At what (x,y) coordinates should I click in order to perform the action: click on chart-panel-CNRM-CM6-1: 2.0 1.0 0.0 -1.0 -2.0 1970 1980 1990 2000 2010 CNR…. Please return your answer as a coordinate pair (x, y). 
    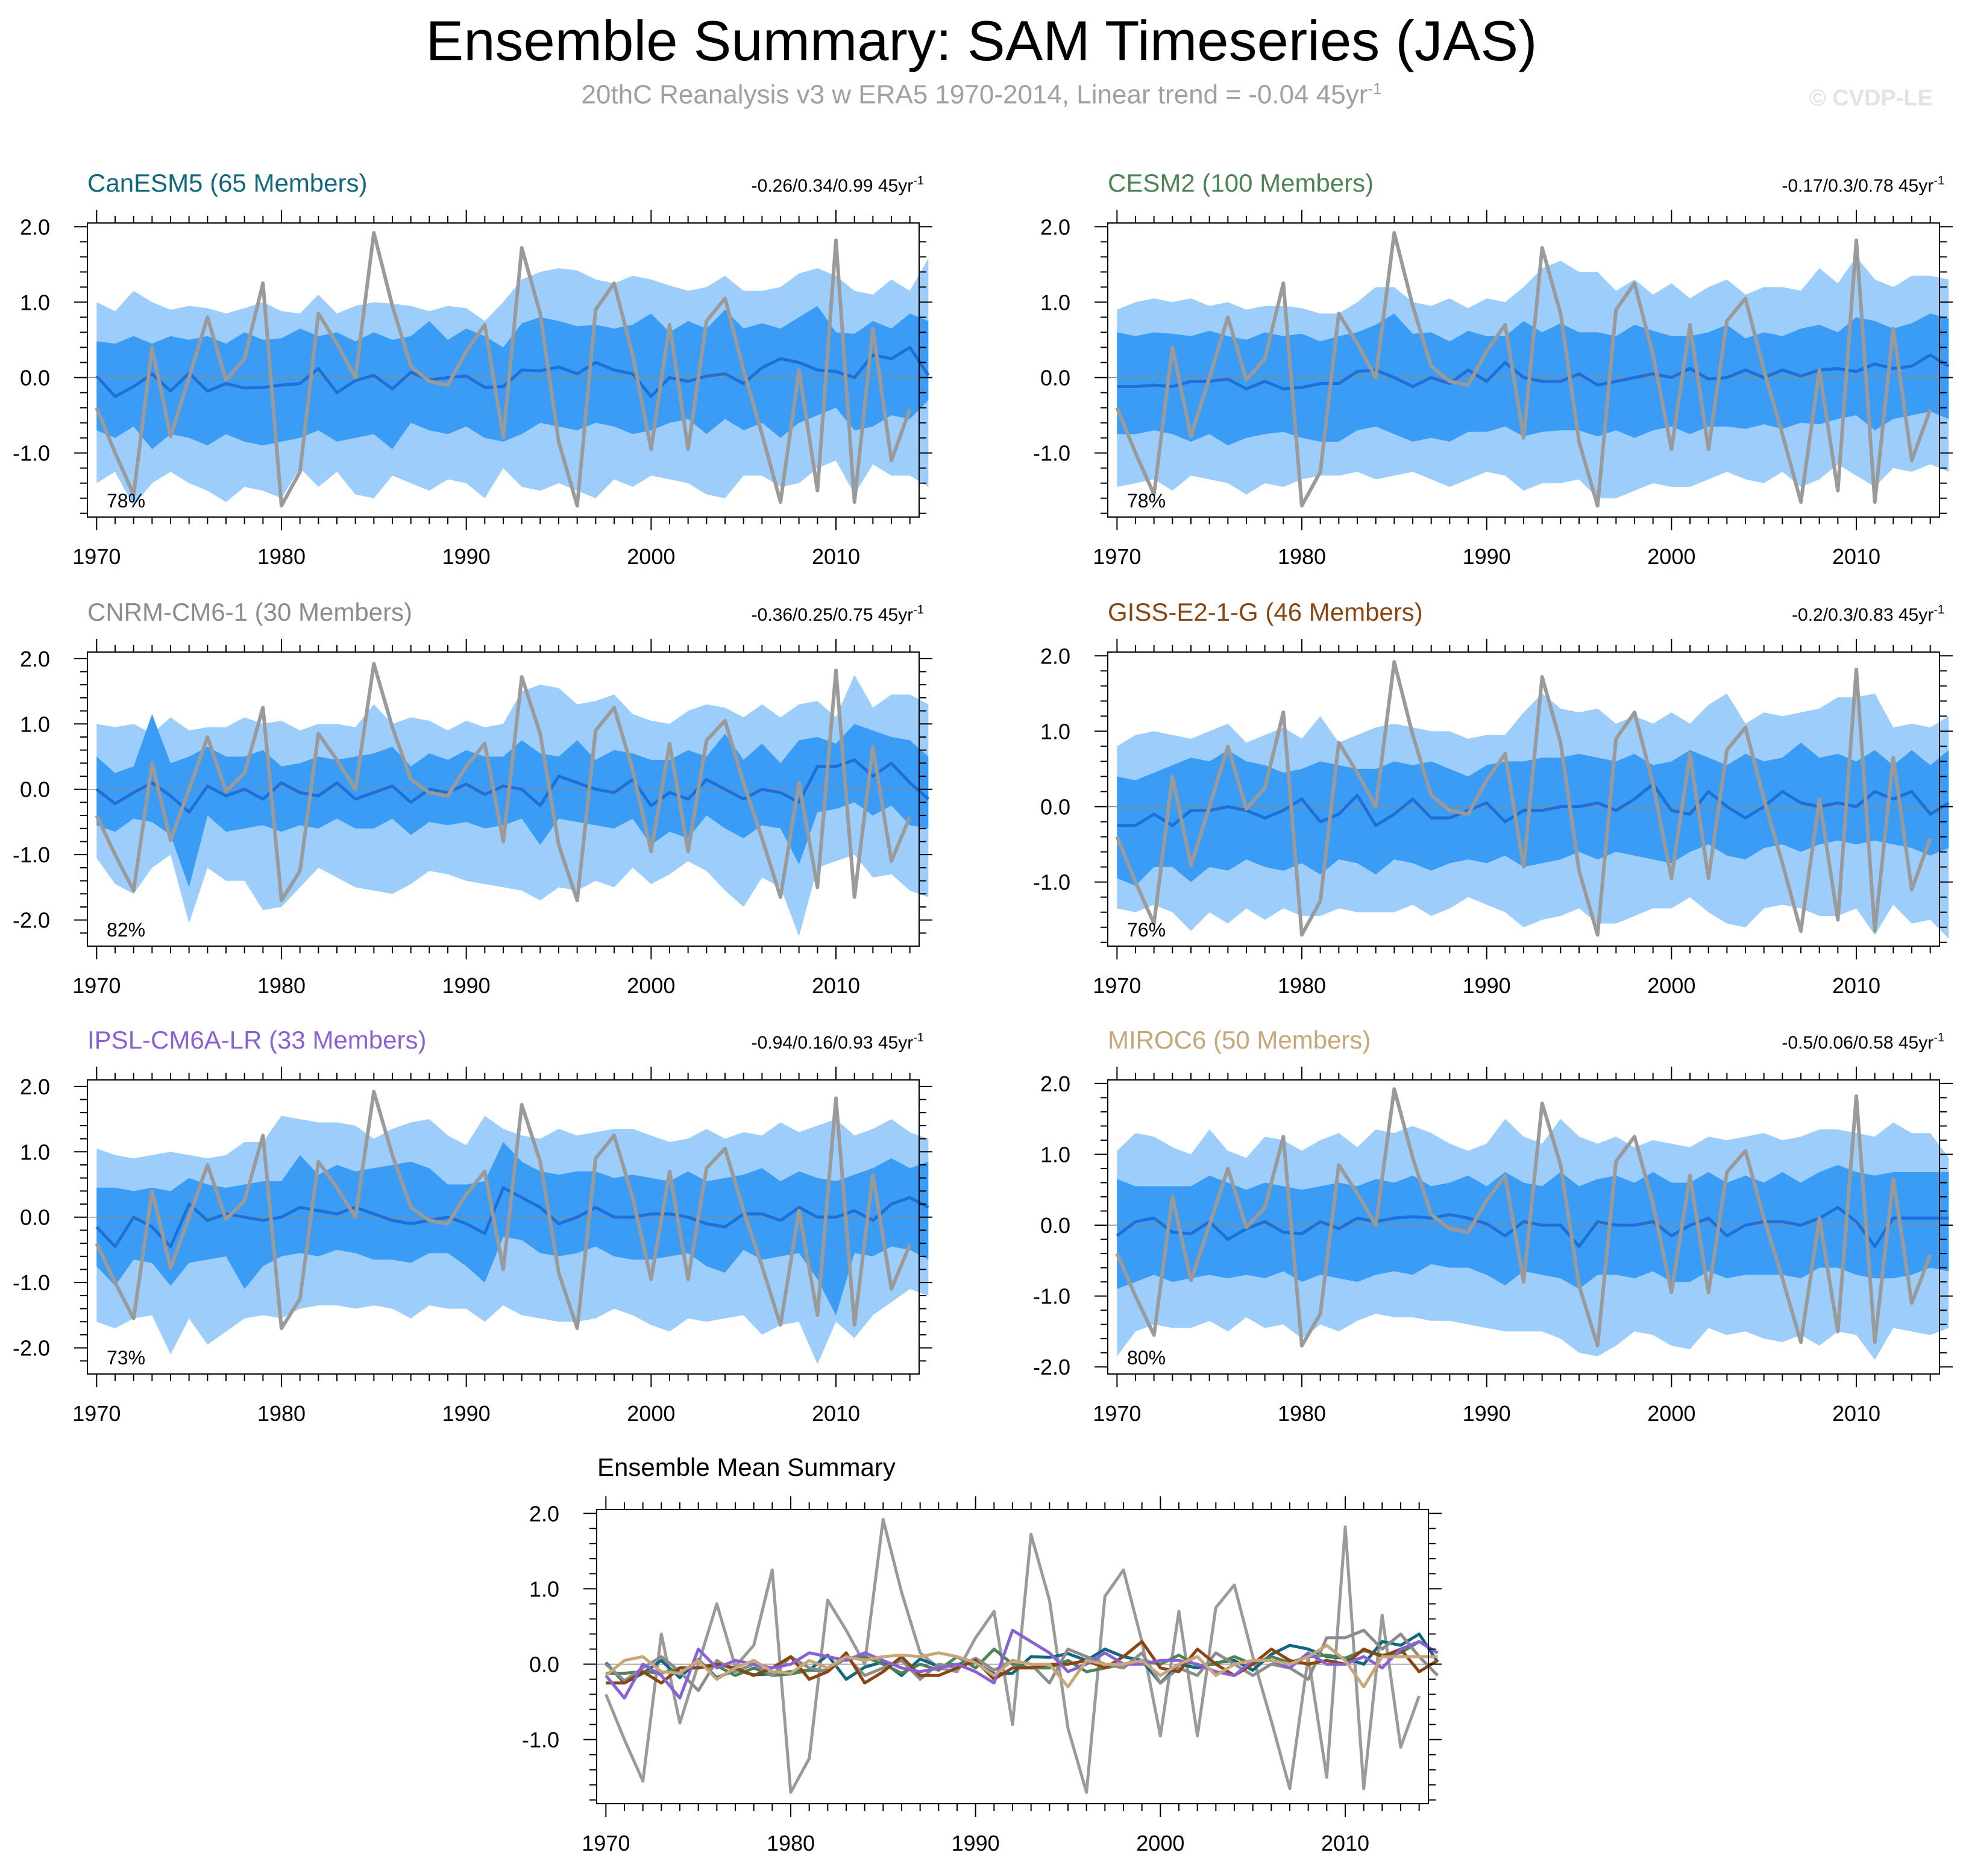
    Looking at the image, I should click on (472, 798).